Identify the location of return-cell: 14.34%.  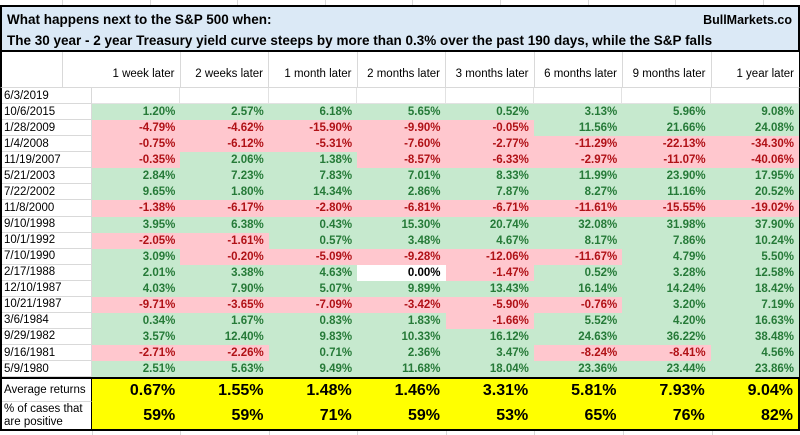
(313, 192).